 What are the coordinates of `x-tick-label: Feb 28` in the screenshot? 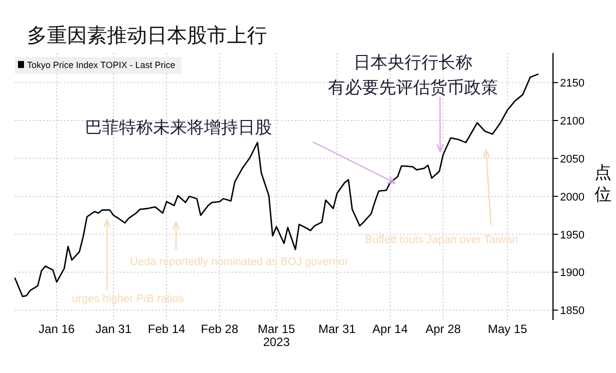 It's located at (219, 329).